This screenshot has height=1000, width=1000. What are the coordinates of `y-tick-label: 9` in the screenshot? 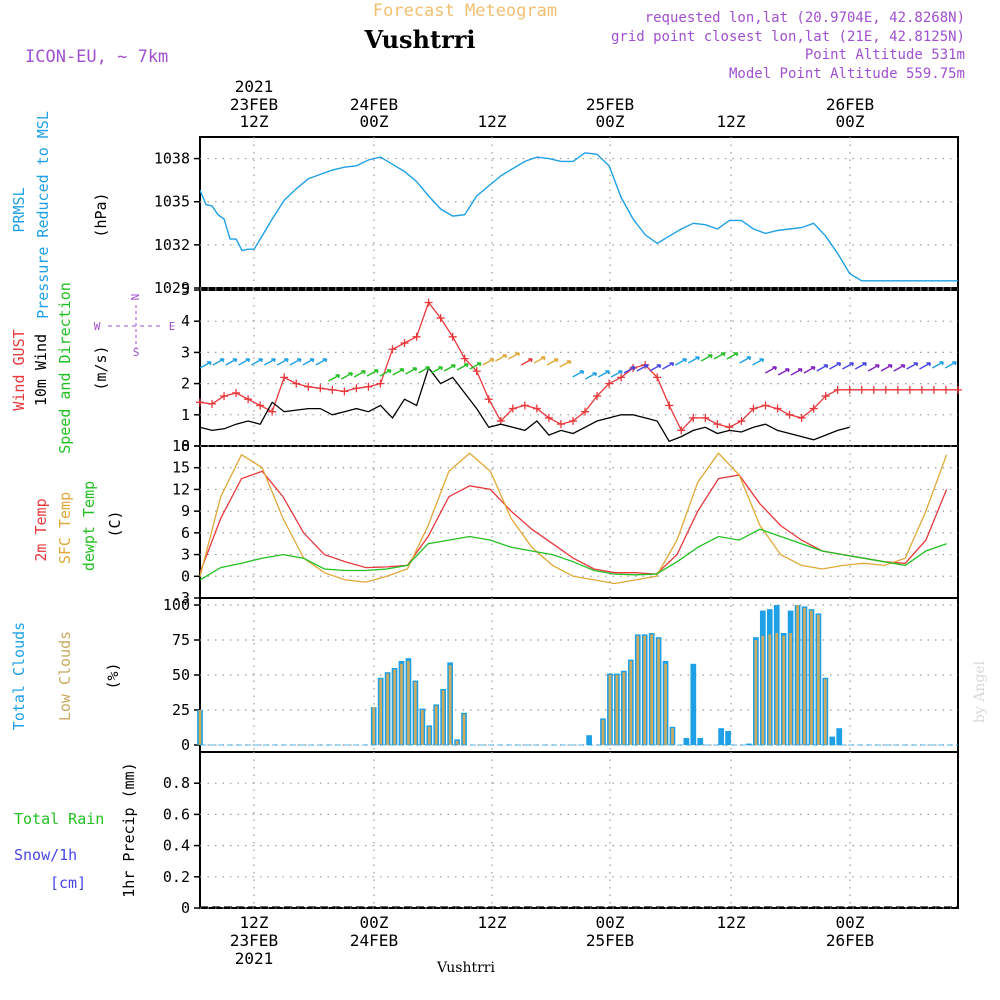 It's located at (185, 511).